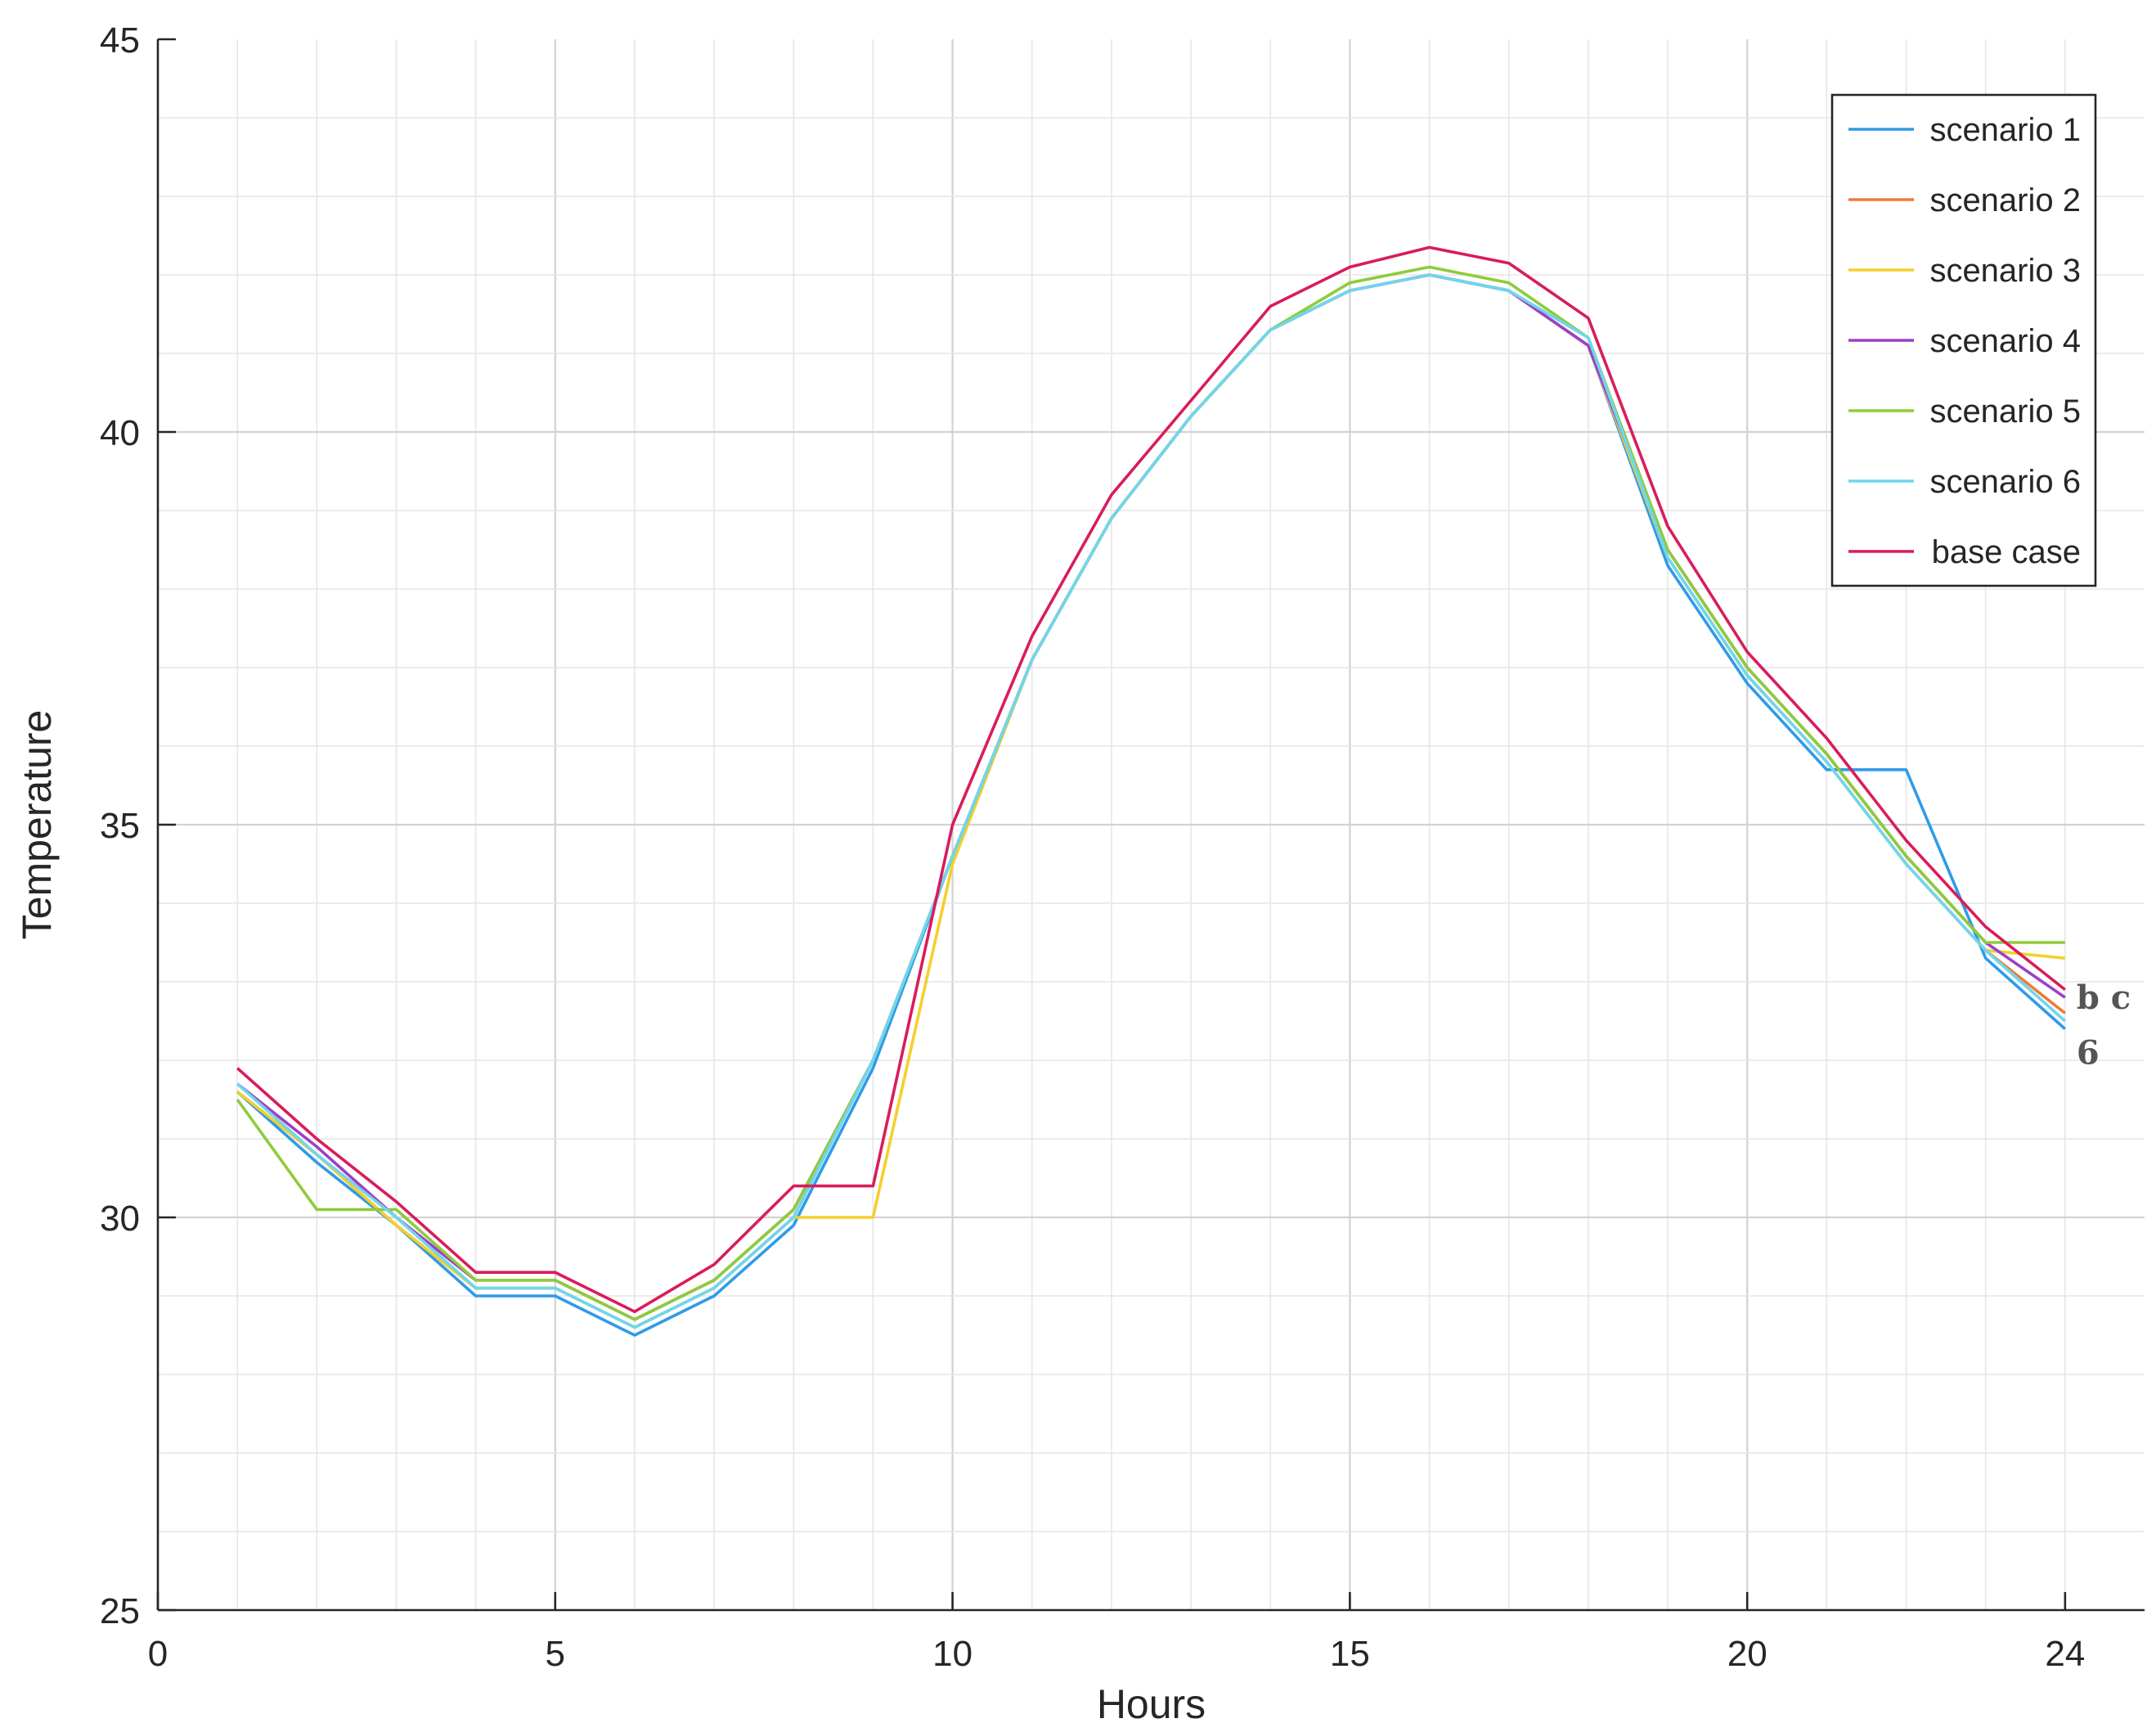 The width and height of the screenshot is (2156, 1732). What do you see at coordinates (120, 40) in the screenshot?
I see `y-tick-label: 45` at bounding box center [120, 40].